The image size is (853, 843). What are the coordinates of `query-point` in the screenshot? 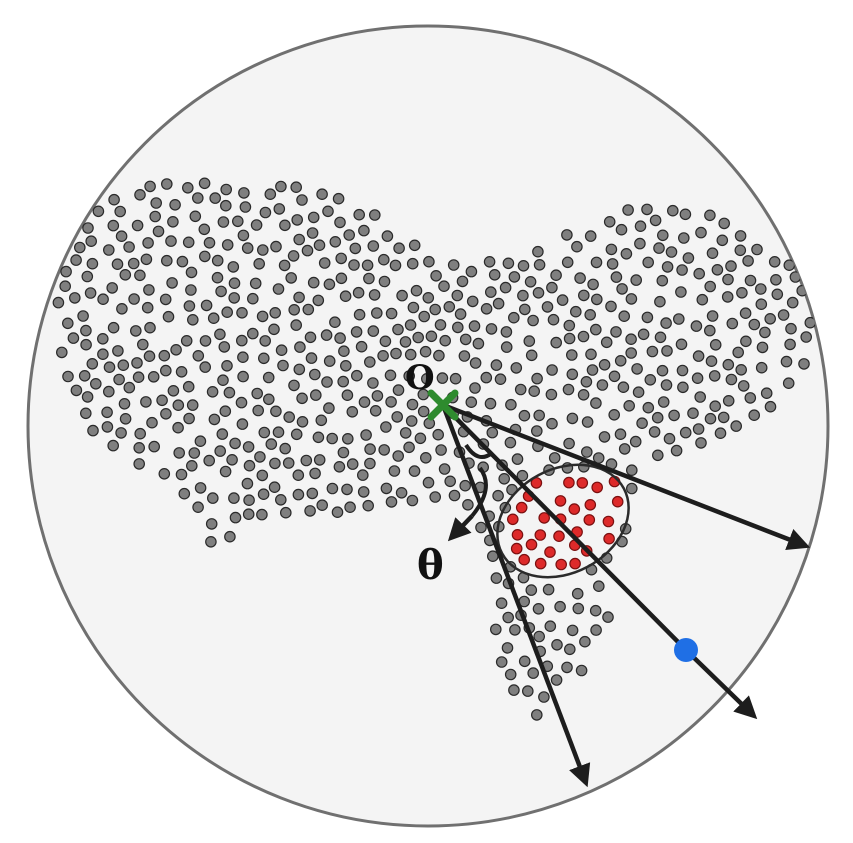 It's located at (686, 650).